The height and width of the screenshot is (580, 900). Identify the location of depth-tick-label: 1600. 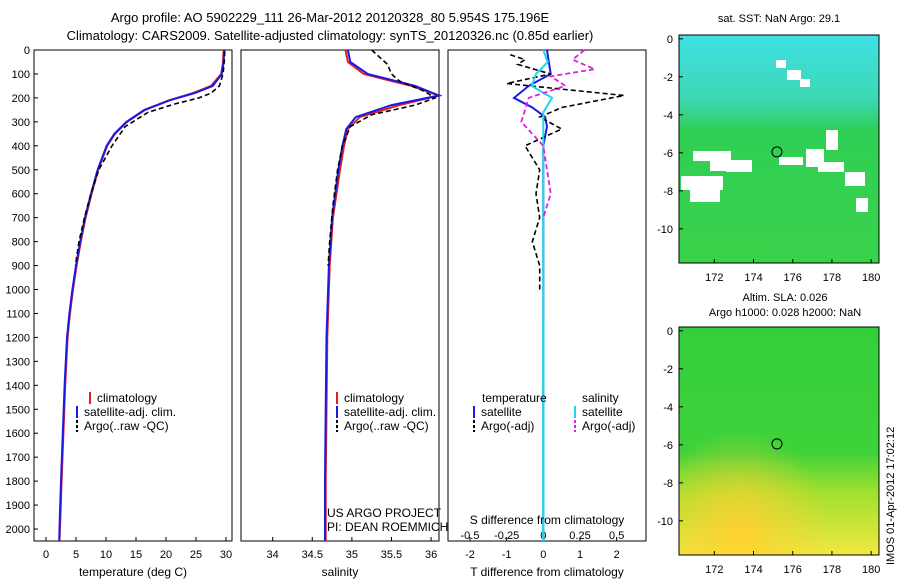
(18, 434).